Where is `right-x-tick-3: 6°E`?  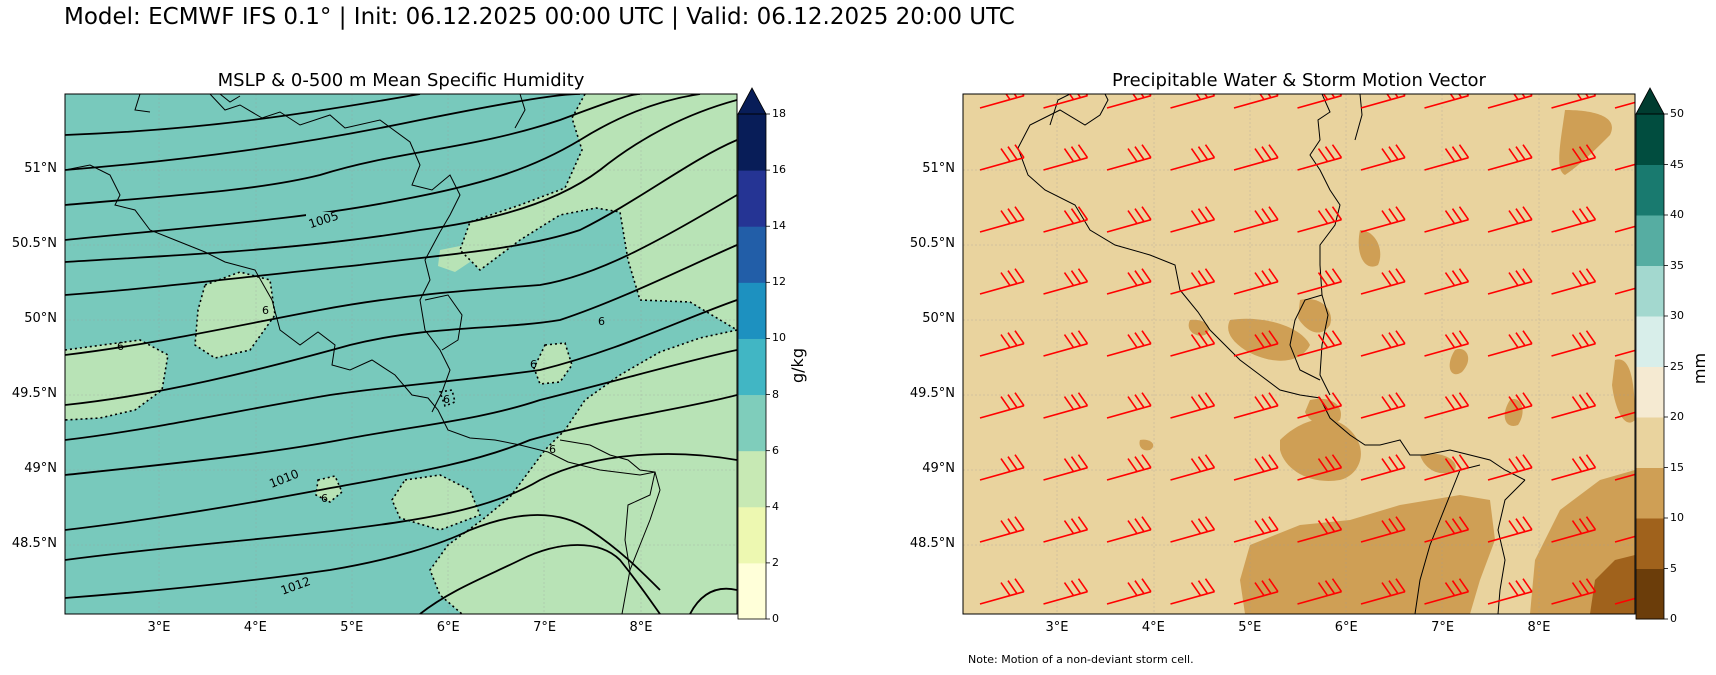
right-x-tick-3: 6°E is located at coordinates (1346, 627).